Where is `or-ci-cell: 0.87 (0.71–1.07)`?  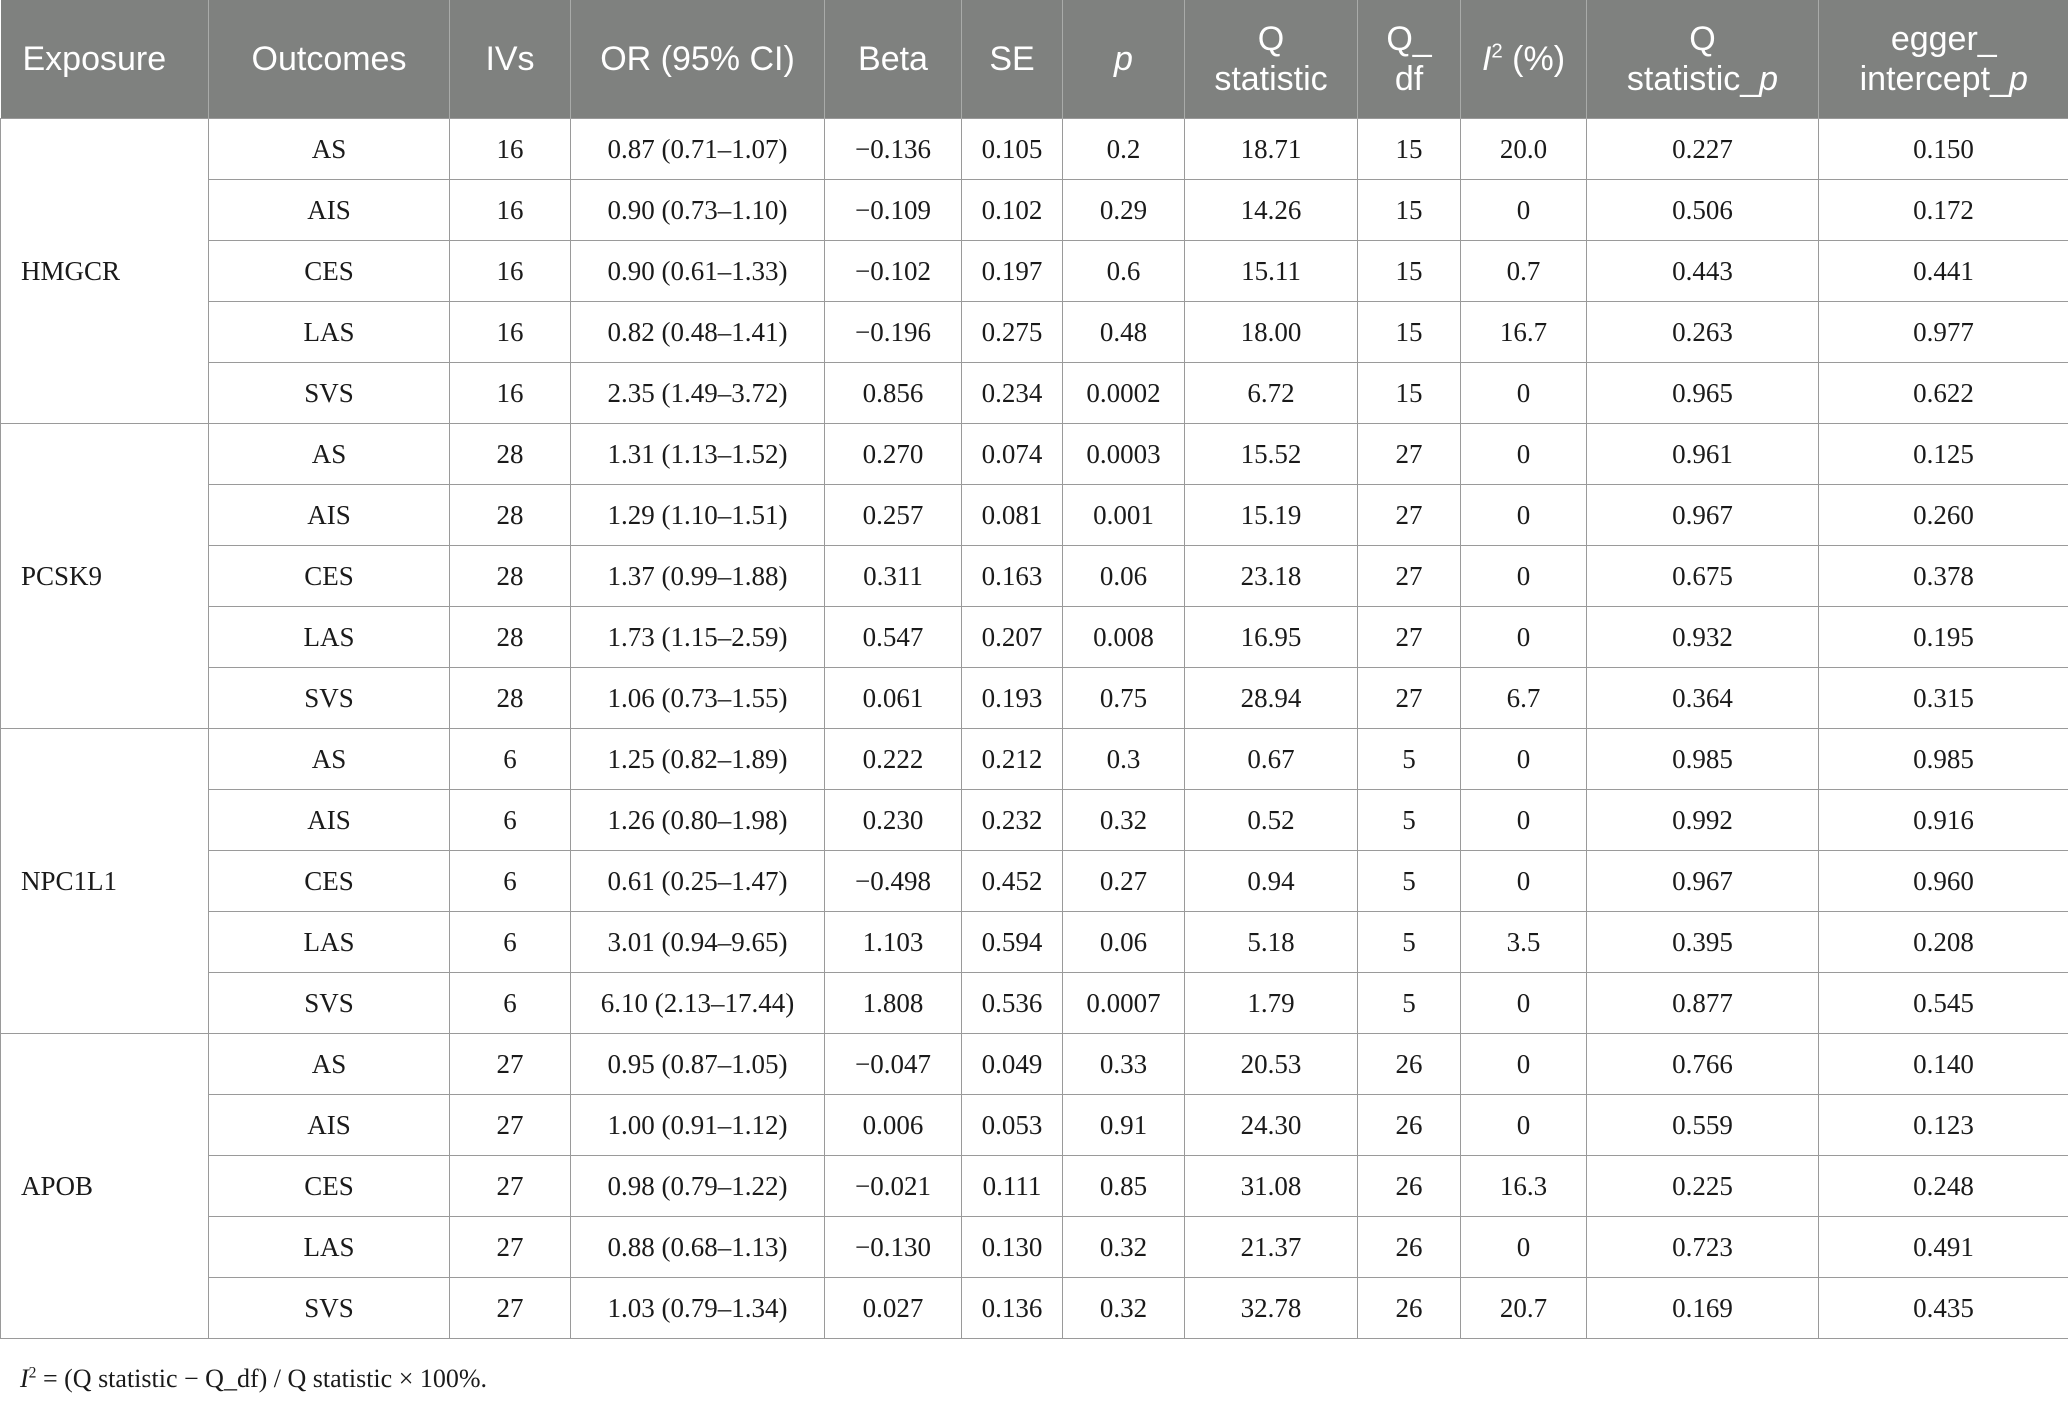
or-ci-cell: 0.87 (0.71–1.07) is located at coordinates (697, 149).